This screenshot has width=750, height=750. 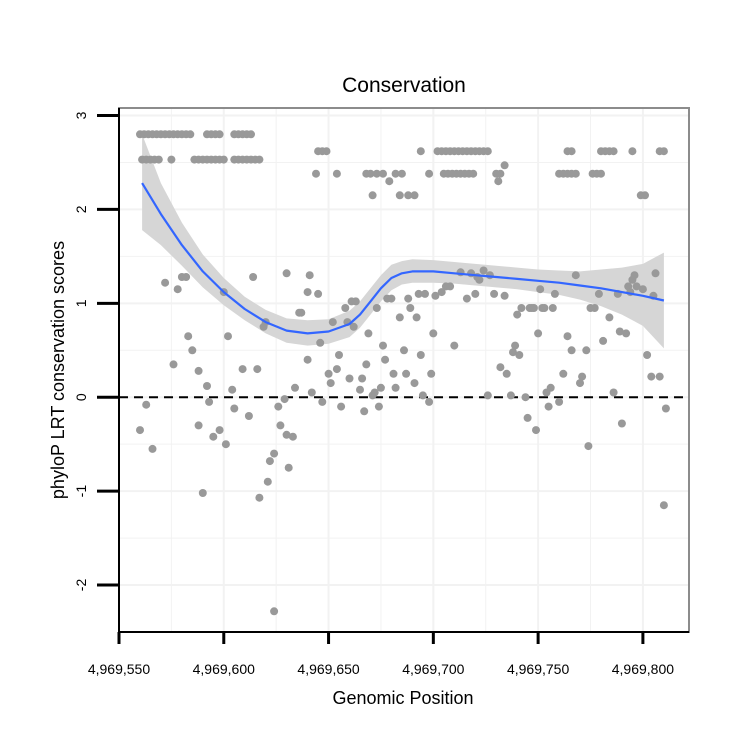 What do you see at coordinates (538, 669) in the screenshot?
I see `x-tick-label: 4,969,750` at bounding box center [538, 669].